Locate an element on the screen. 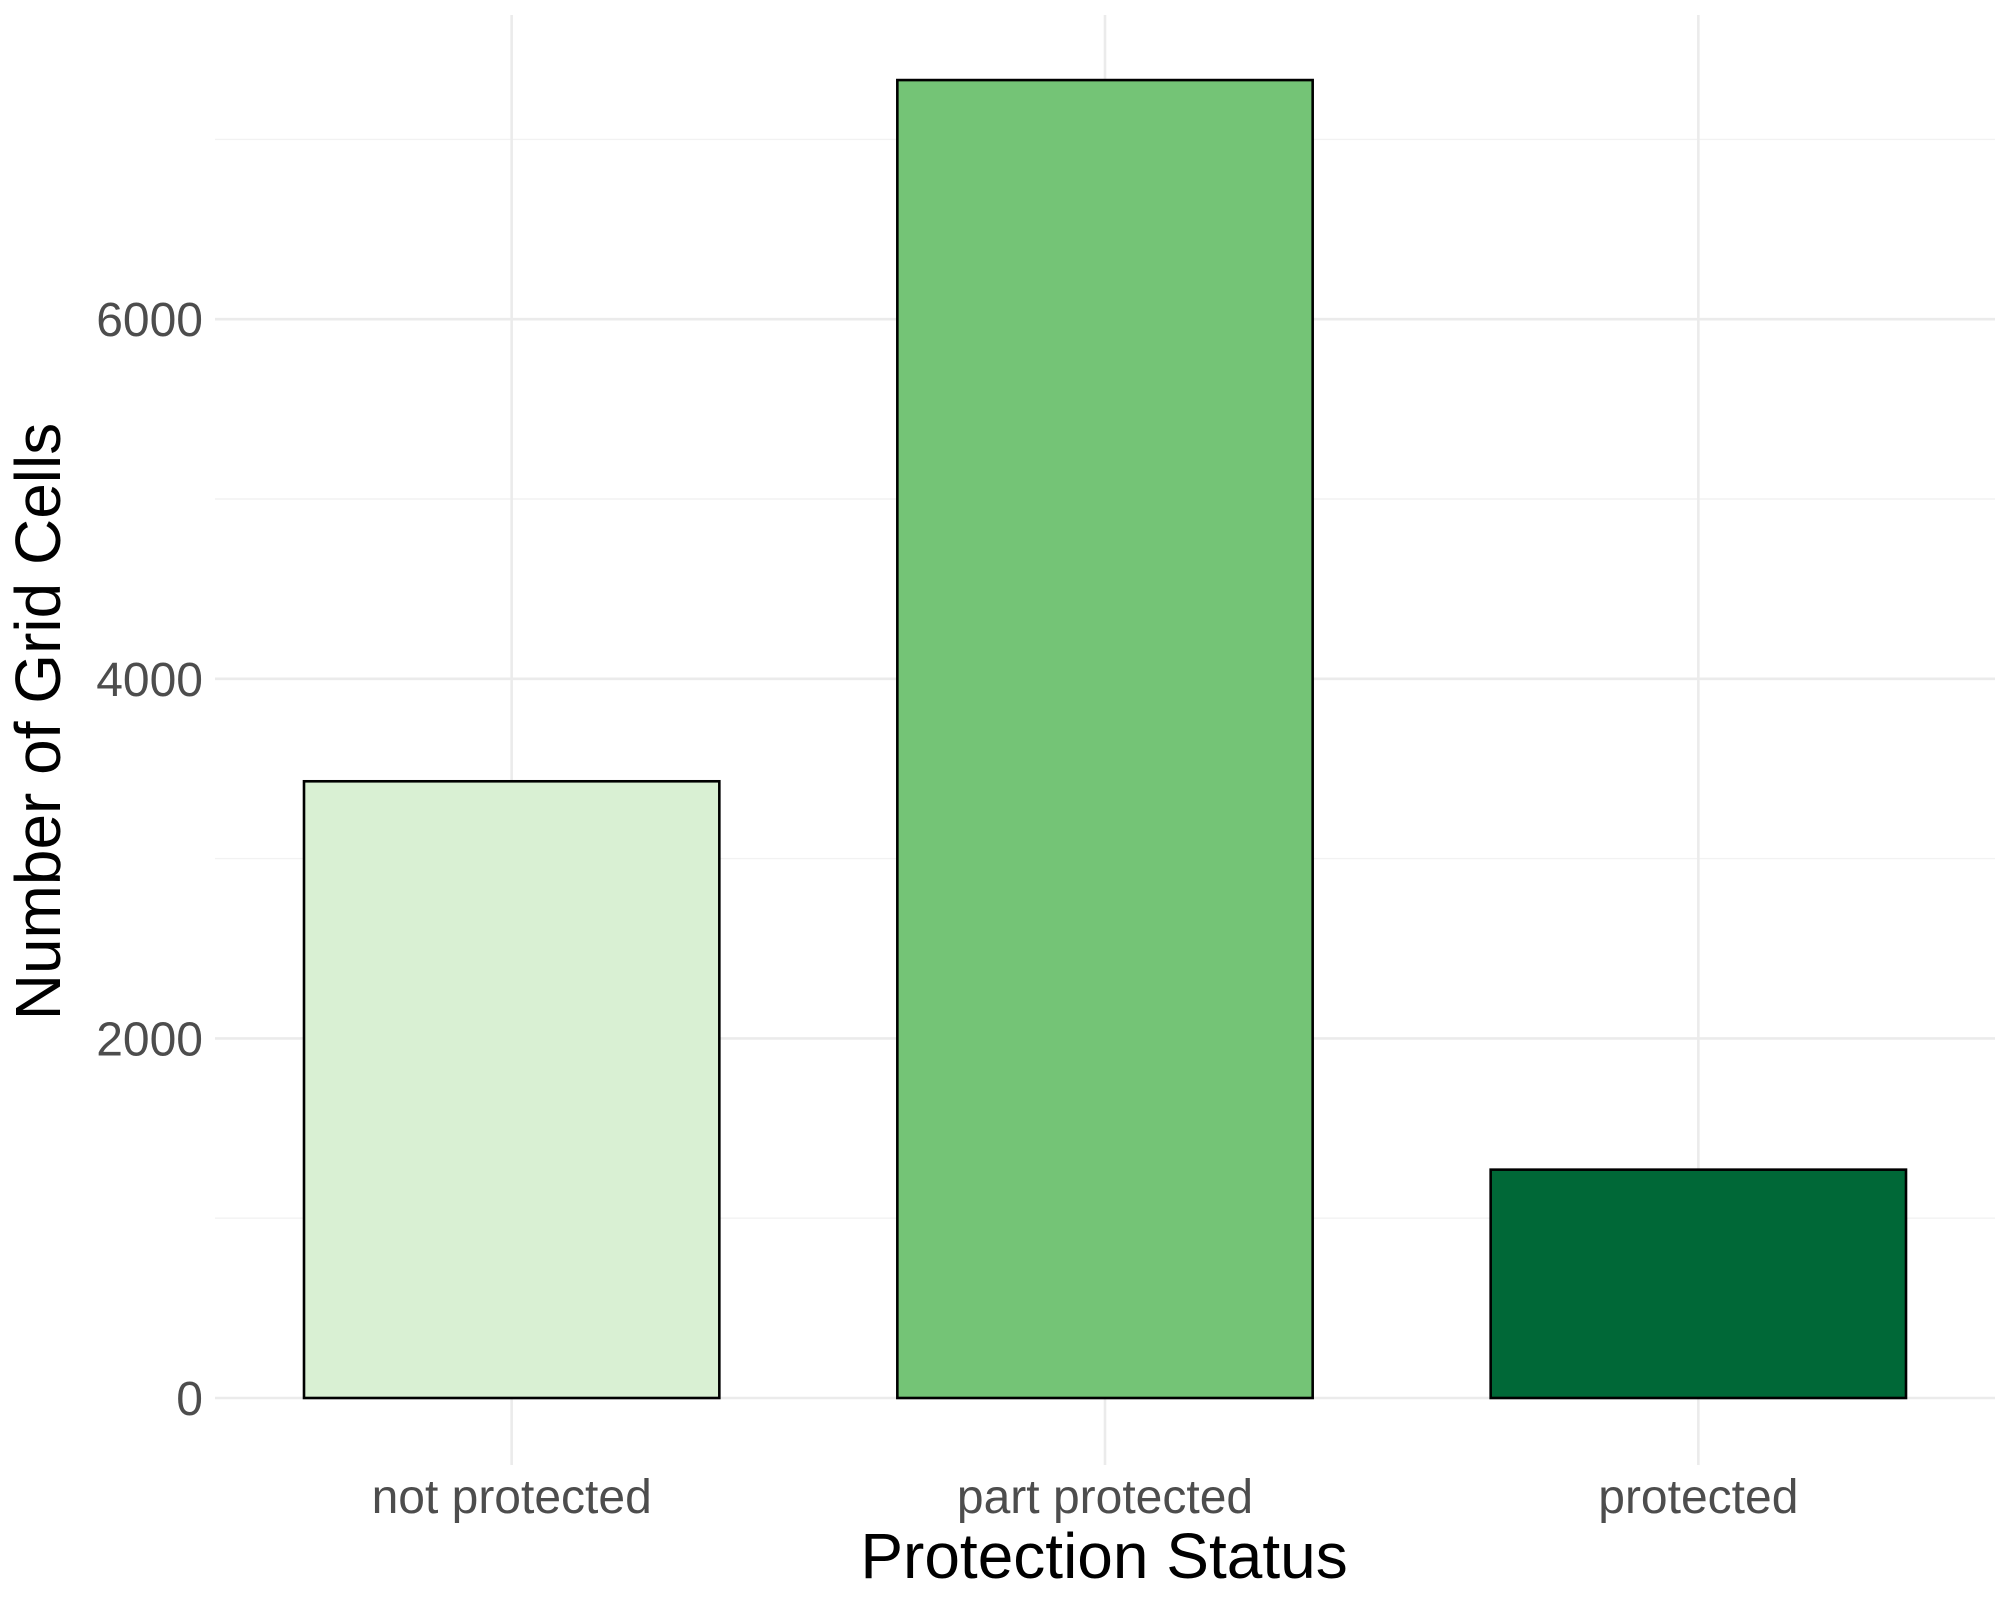  y-axis-title: Number of Grid Cells is located at coordinates (38, 722).